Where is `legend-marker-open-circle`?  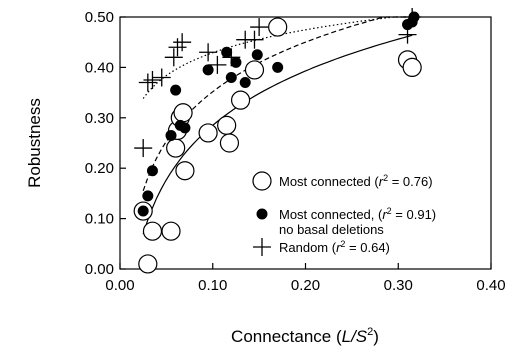
legend-marker-open-circle is located at coordinates (262, 181).